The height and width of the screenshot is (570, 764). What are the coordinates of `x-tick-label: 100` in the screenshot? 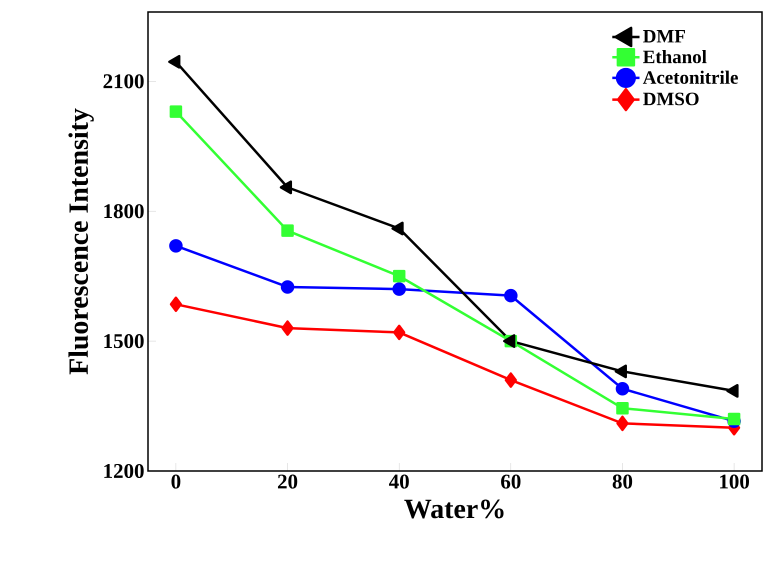 It's located at (734, 481).